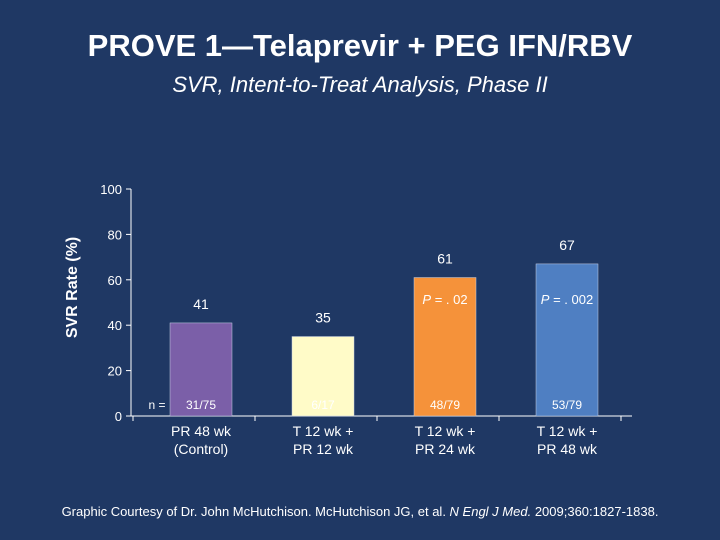 The image size is (720, 540). What do you see at coordinates (360, 84) in the screenshot?
I see `slide-subtitle: SVR, Intent-to-Treat Analysis, Phase II` at bounding box center [360, 84].